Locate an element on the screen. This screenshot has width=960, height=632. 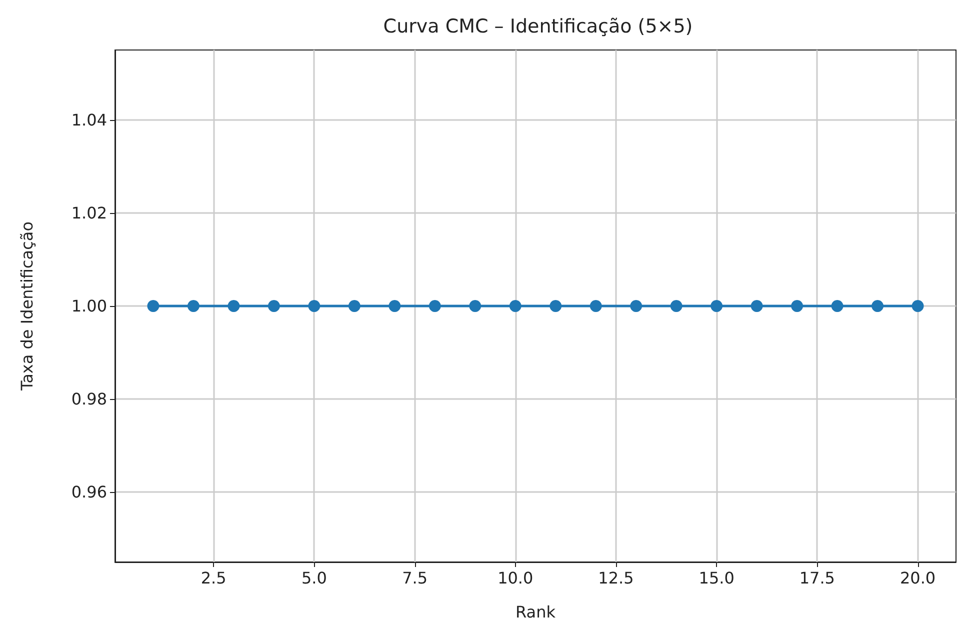
x-tick-label: 17.5 is located at coordinates (817, 578).